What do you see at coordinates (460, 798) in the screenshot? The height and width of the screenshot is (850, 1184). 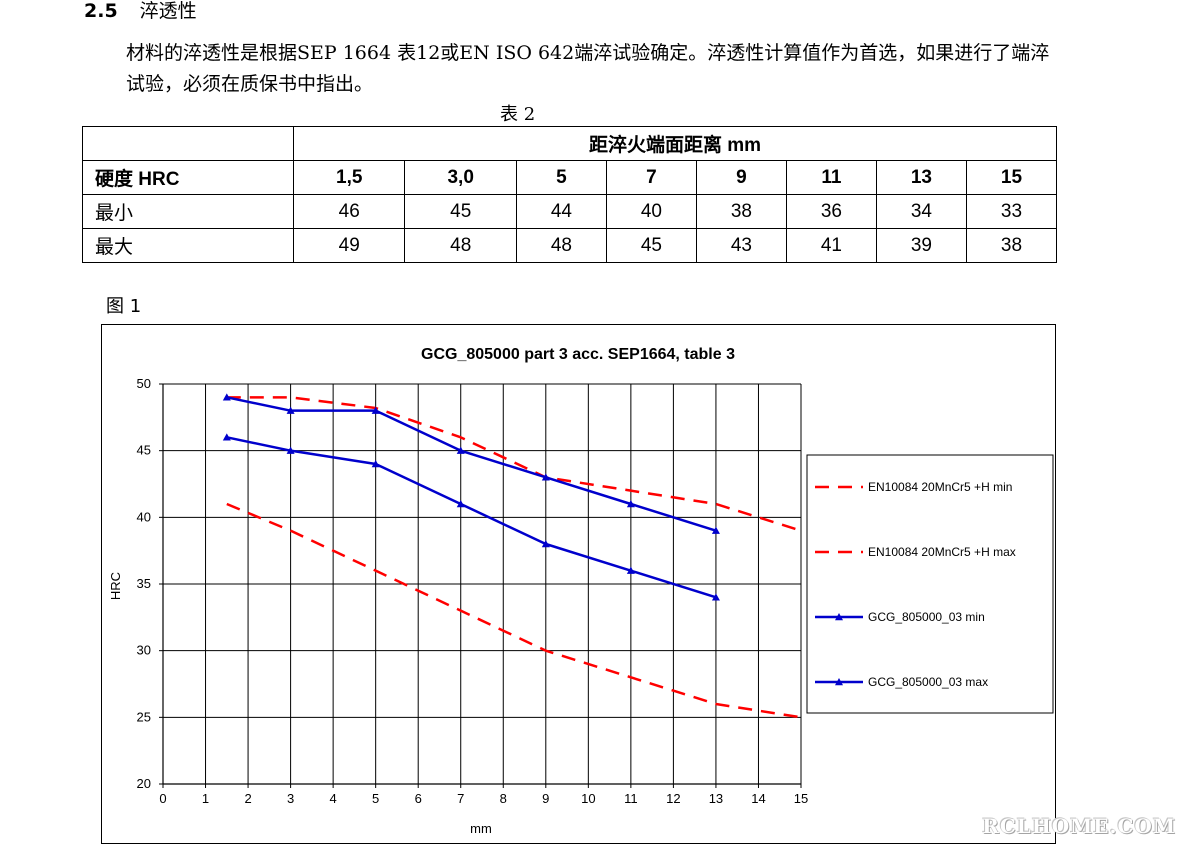 I see `x-tick-label: 7` at bounding box center [460, 798].